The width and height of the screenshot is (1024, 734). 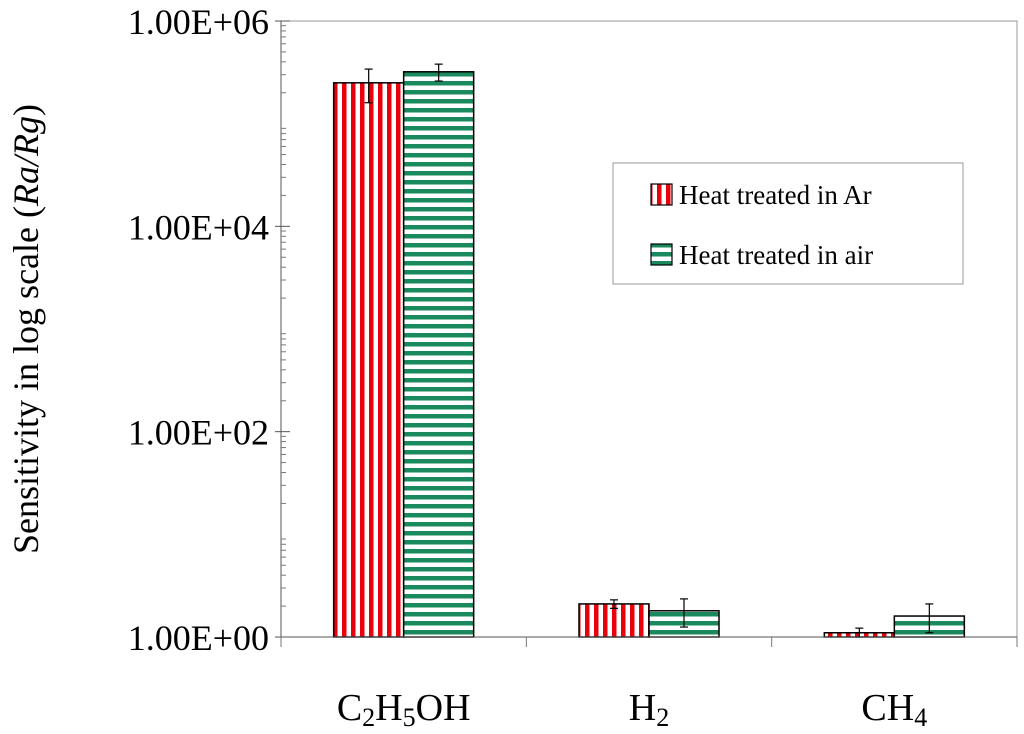 I want to click on legend-swatch-air, so click(x=661, y=254).